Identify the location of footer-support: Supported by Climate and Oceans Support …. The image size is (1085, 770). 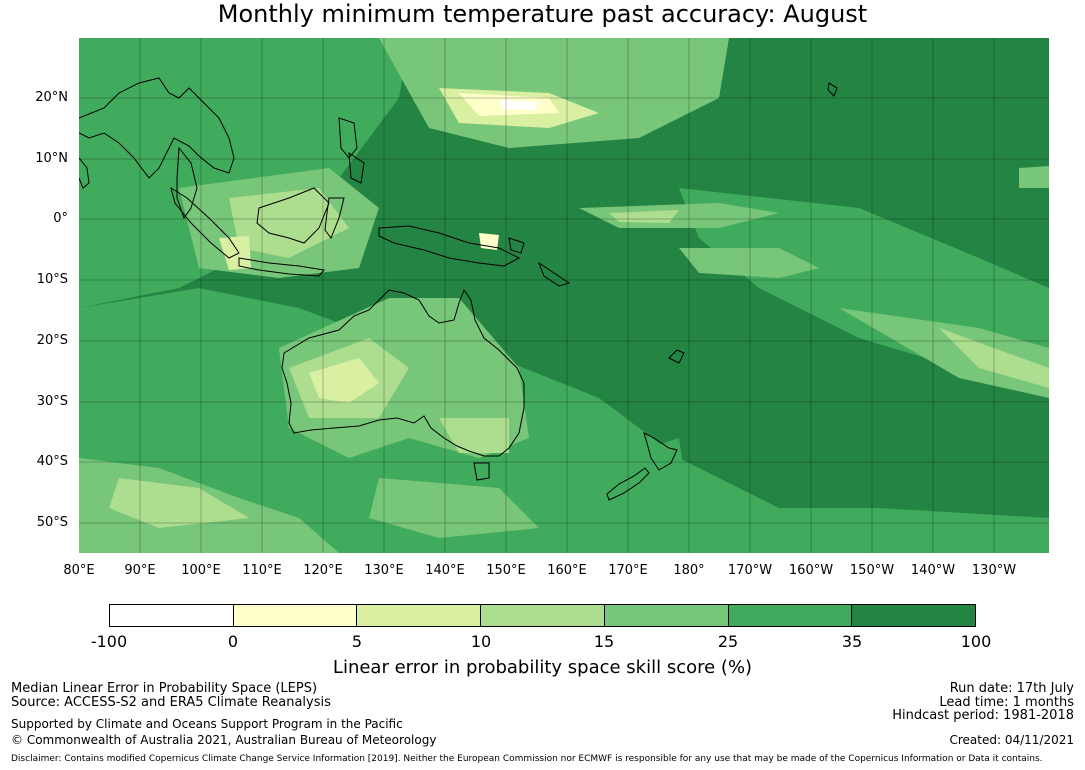
(207, 724).